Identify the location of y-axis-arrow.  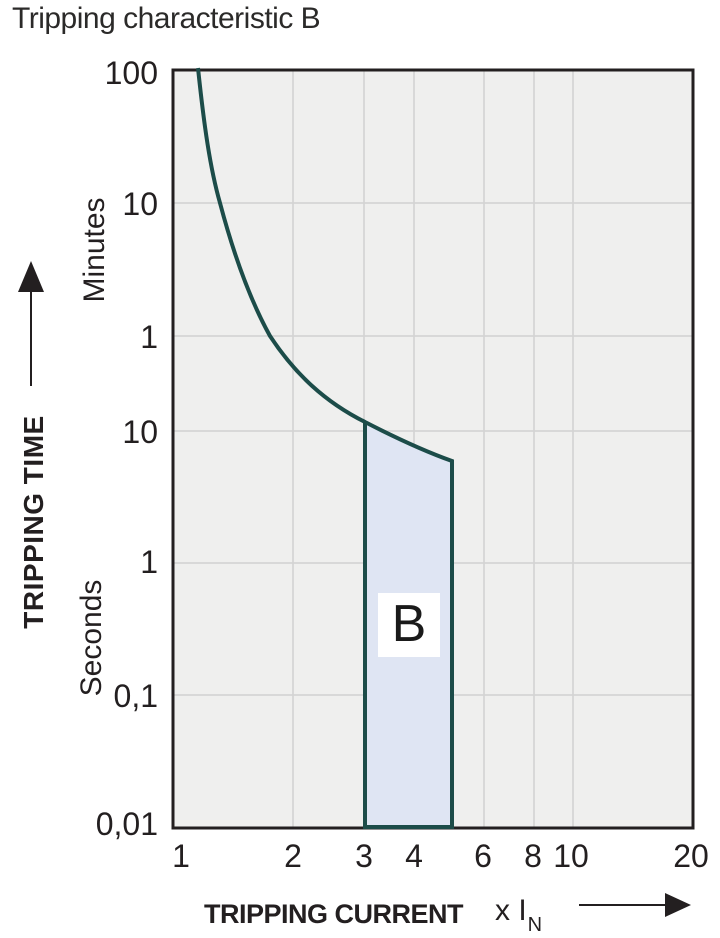
(31, 323).